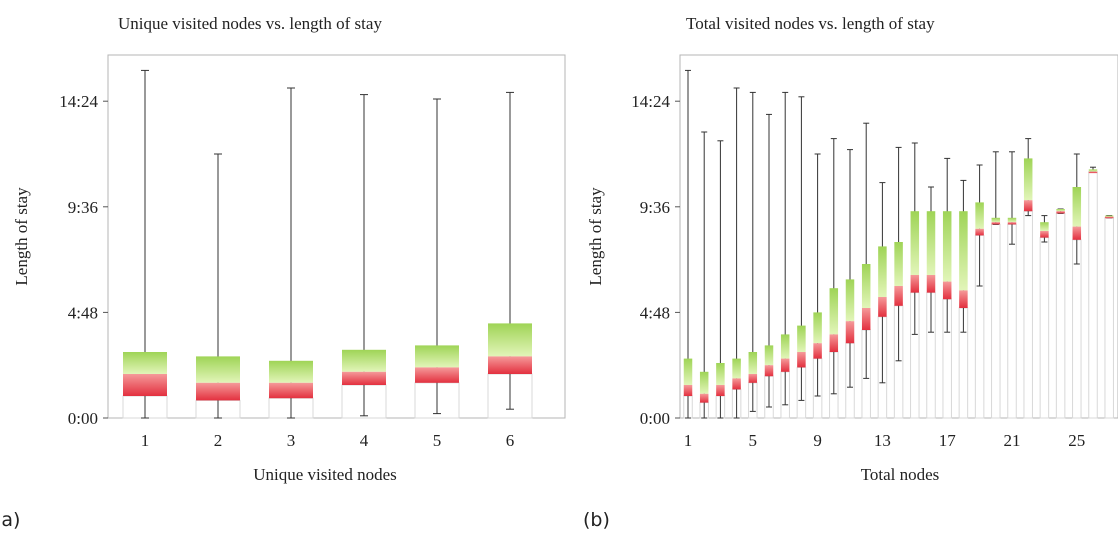 Image resolution: width=1118 pixels, height=535 pixels. What do you see at coordinates (21, 236) in the screenshot?
I see `chart-a-y-axis-label: Length of stay` at bounding box center [21, 236].